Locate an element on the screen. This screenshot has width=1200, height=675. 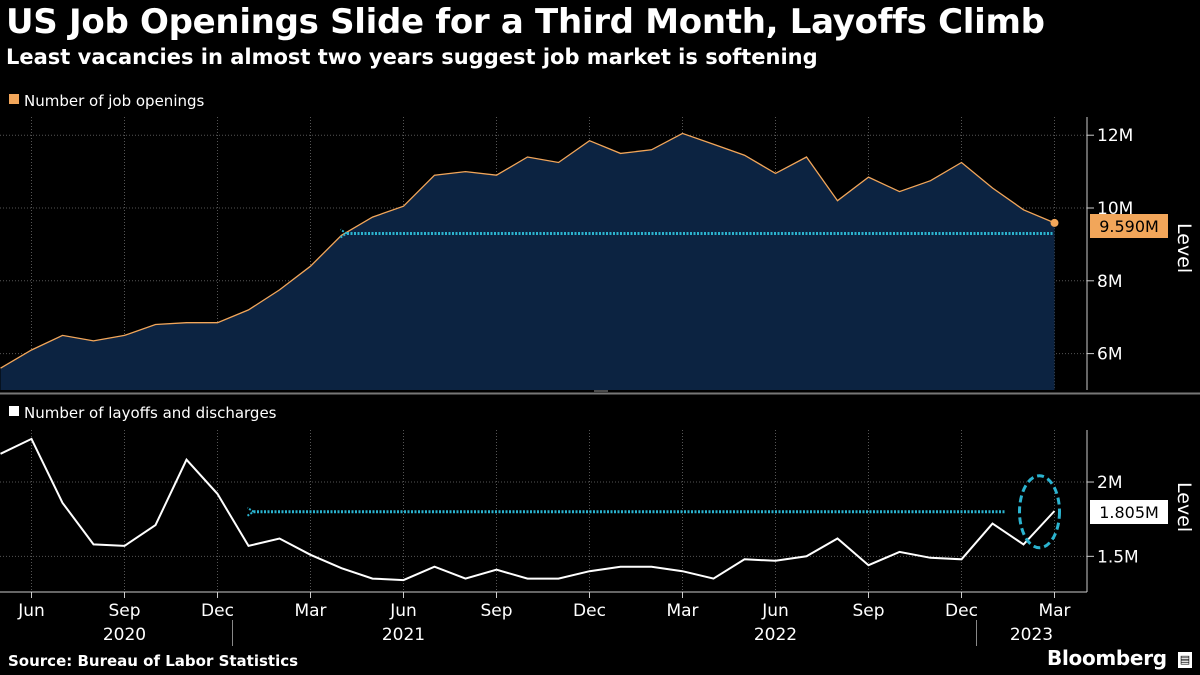
openings-last-value-box is located at coordinates (1129, 226).